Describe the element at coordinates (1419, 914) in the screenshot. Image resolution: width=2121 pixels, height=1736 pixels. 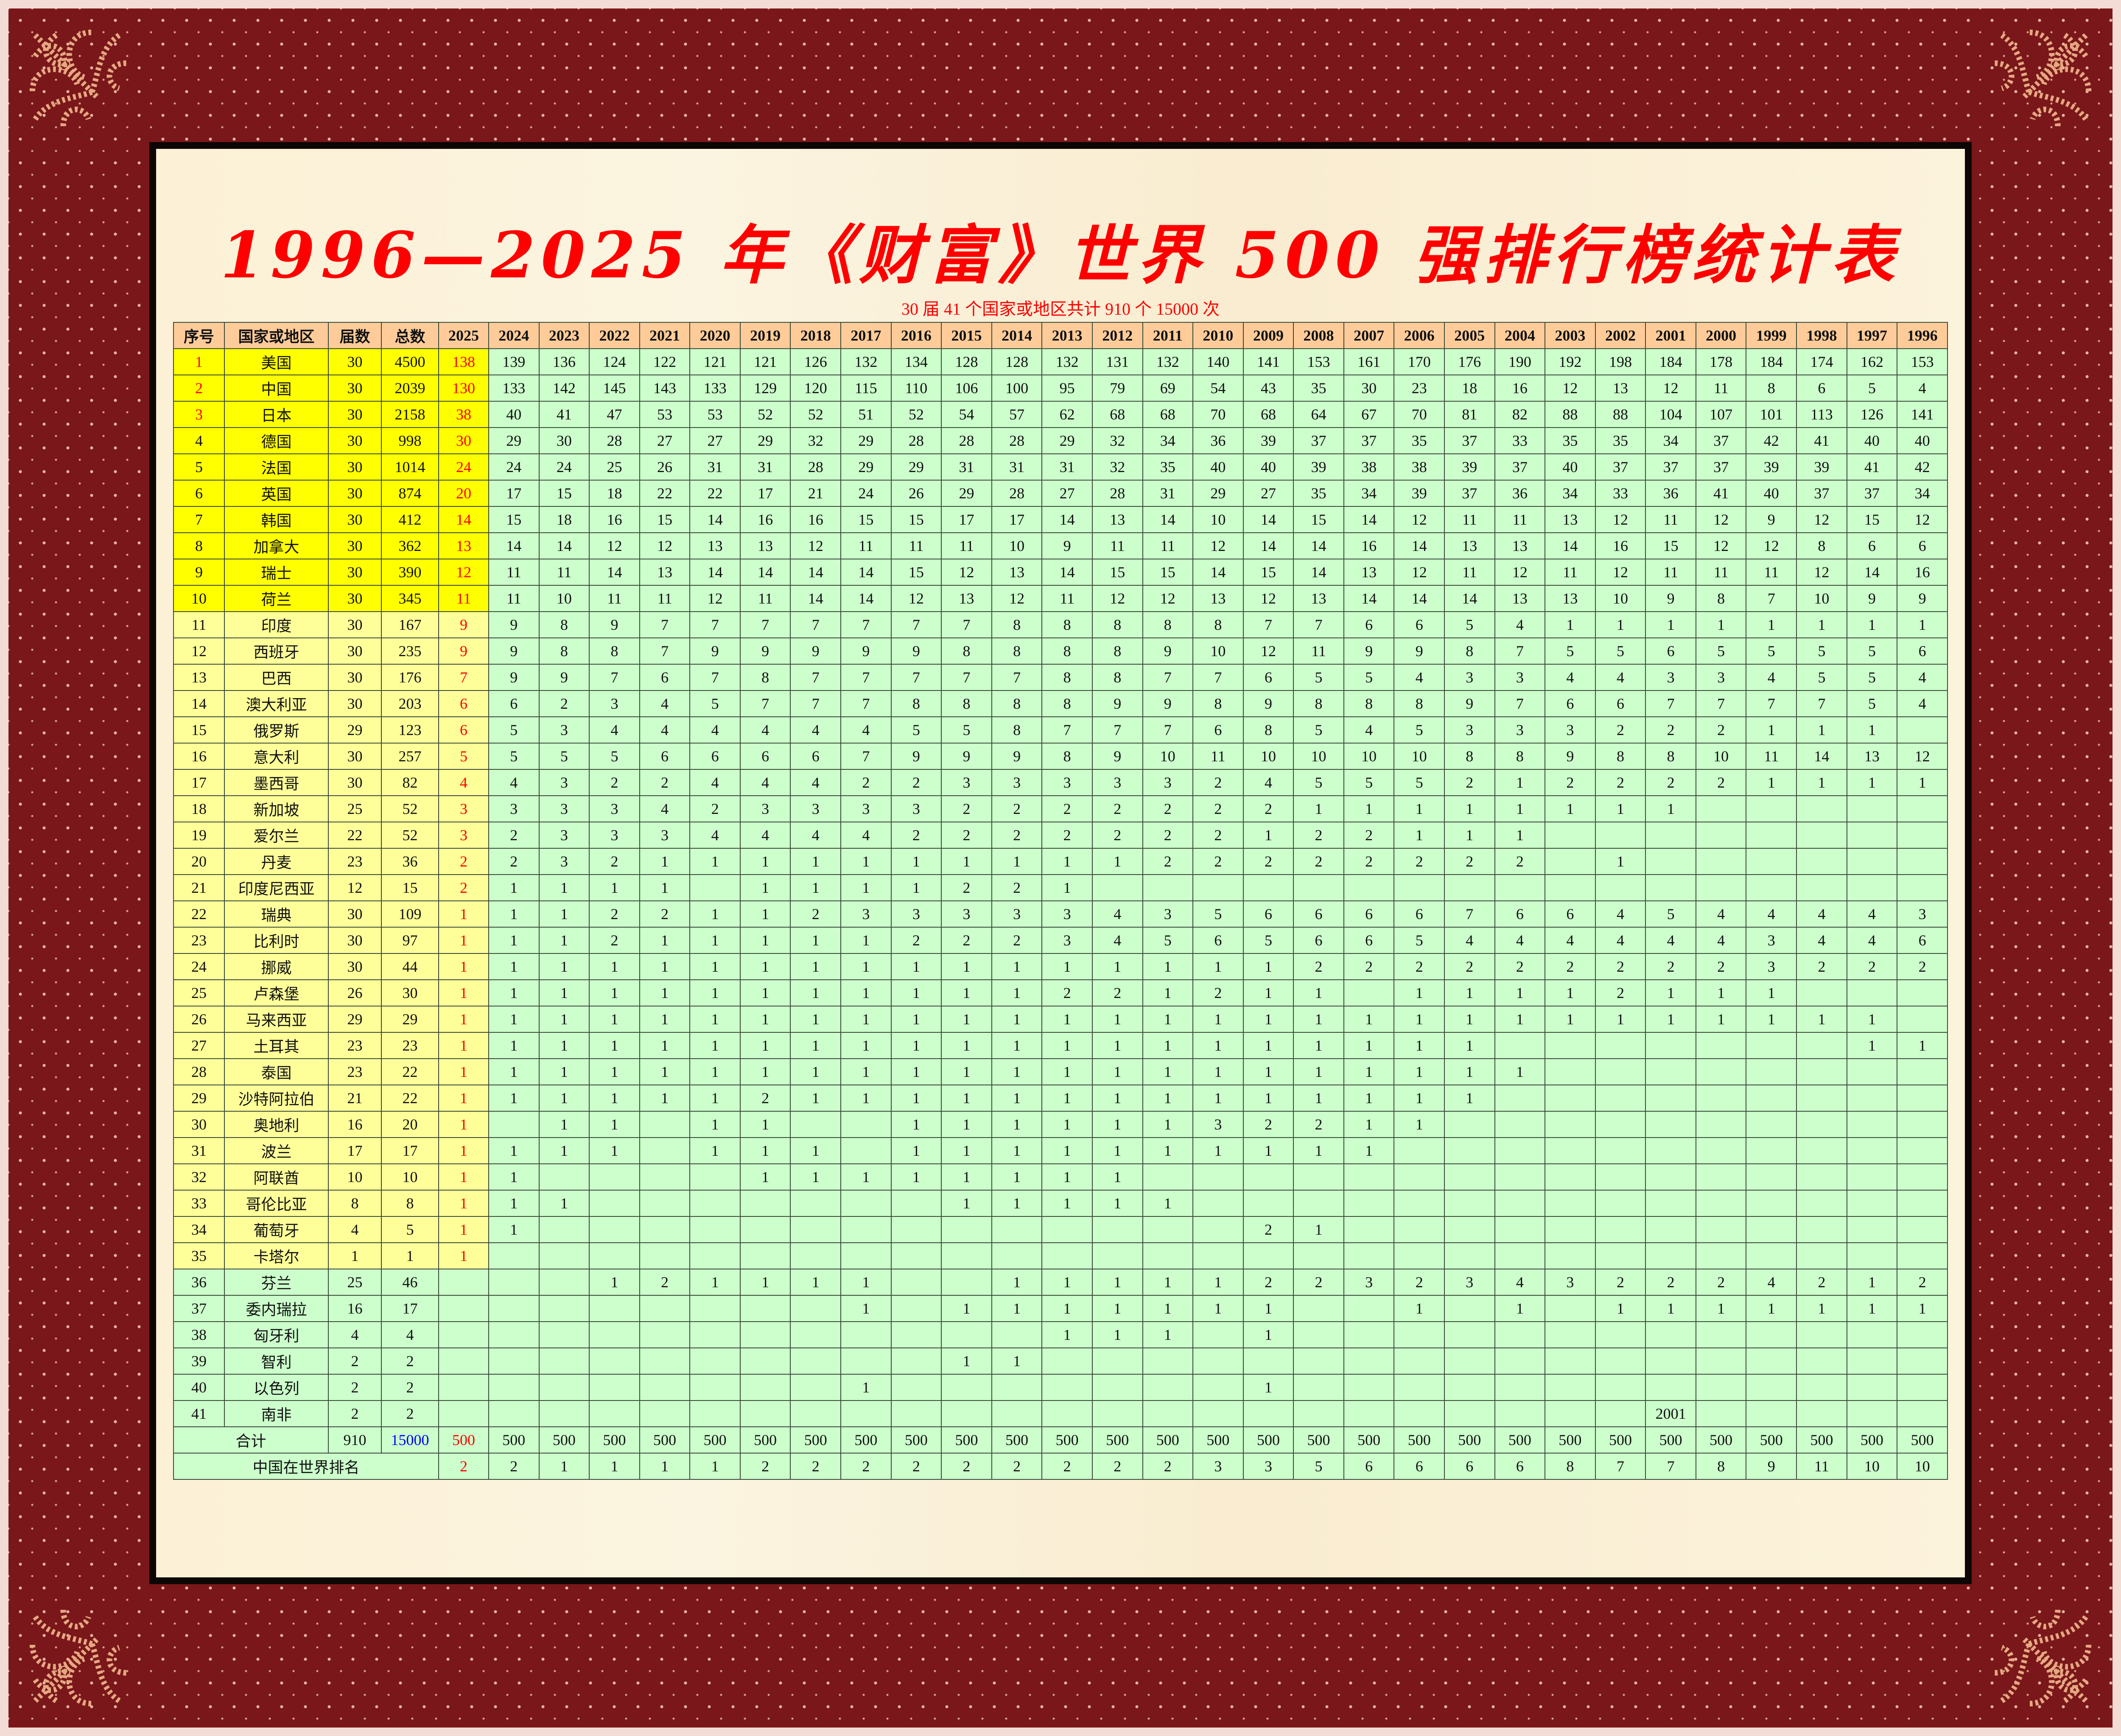
I see `year-count: 6` at that location.